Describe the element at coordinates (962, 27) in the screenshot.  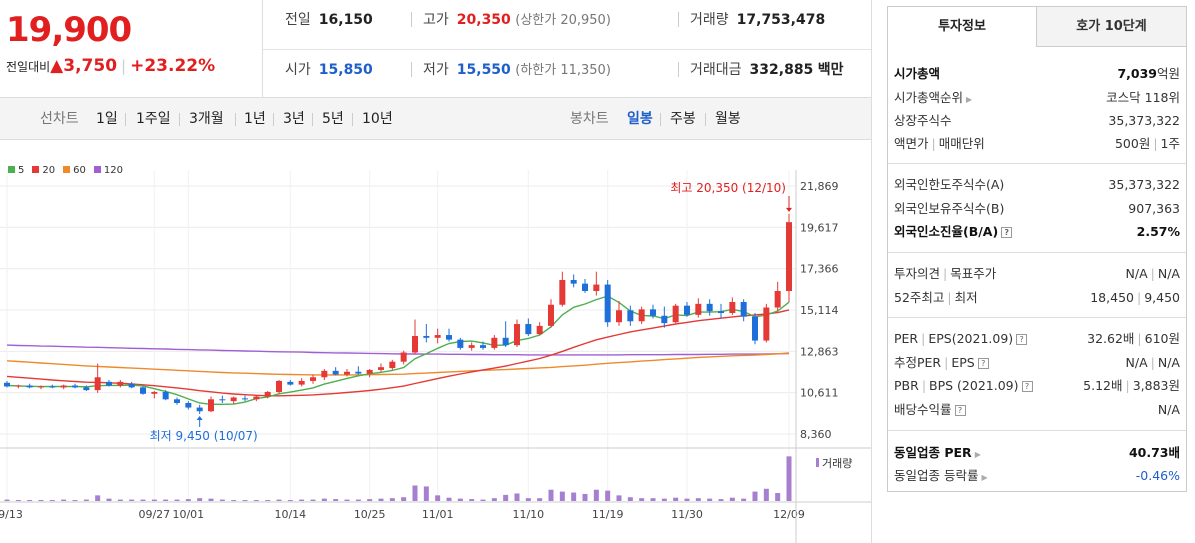
I see `tab-investment-info: 투자정보` at that location.